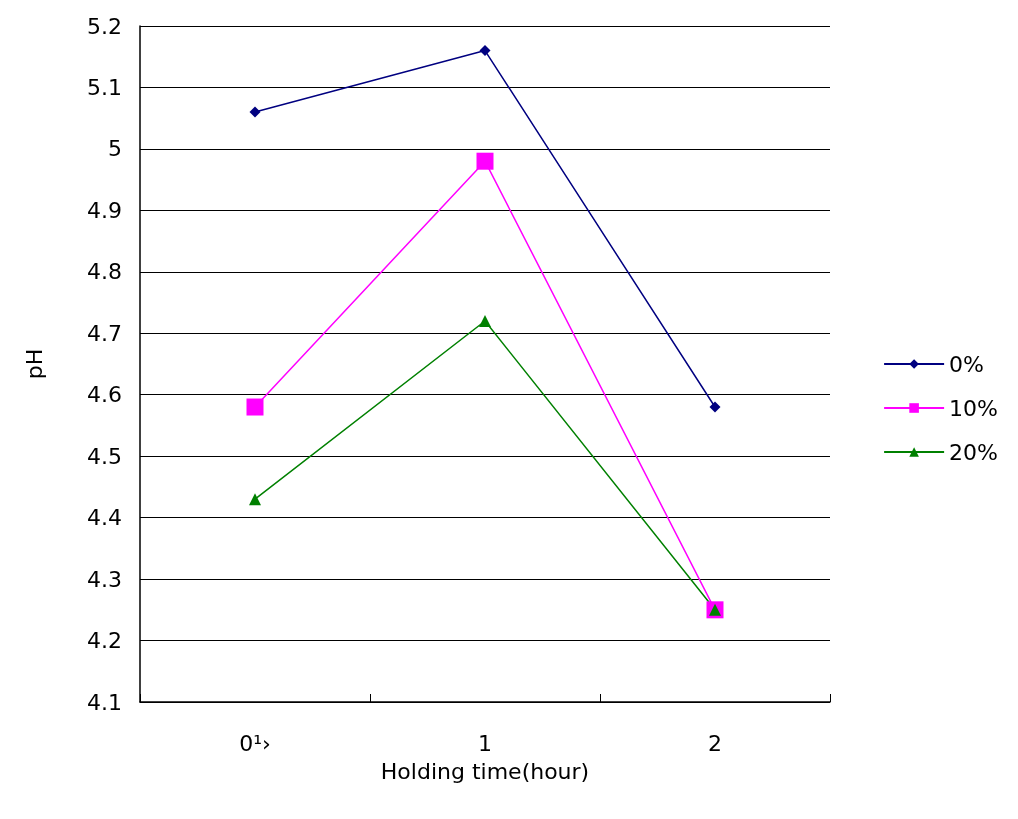 The width and height of the screenshot is (1018, 819). Describe the element at coordinates (715, 743) in the screenshot. I see `x-tick-label: 2` at that location.